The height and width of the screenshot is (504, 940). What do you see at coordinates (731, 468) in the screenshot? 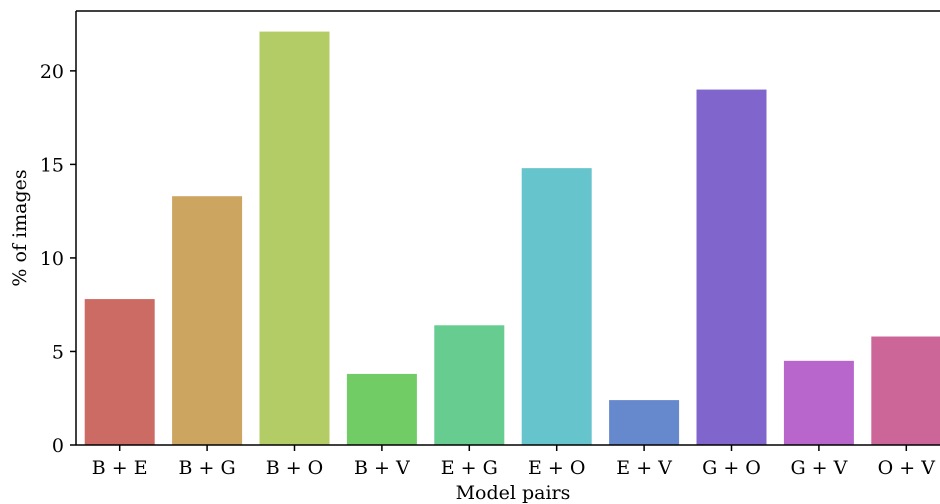
I see `x-tick-label: G + O` at bounding box center [731, 468].